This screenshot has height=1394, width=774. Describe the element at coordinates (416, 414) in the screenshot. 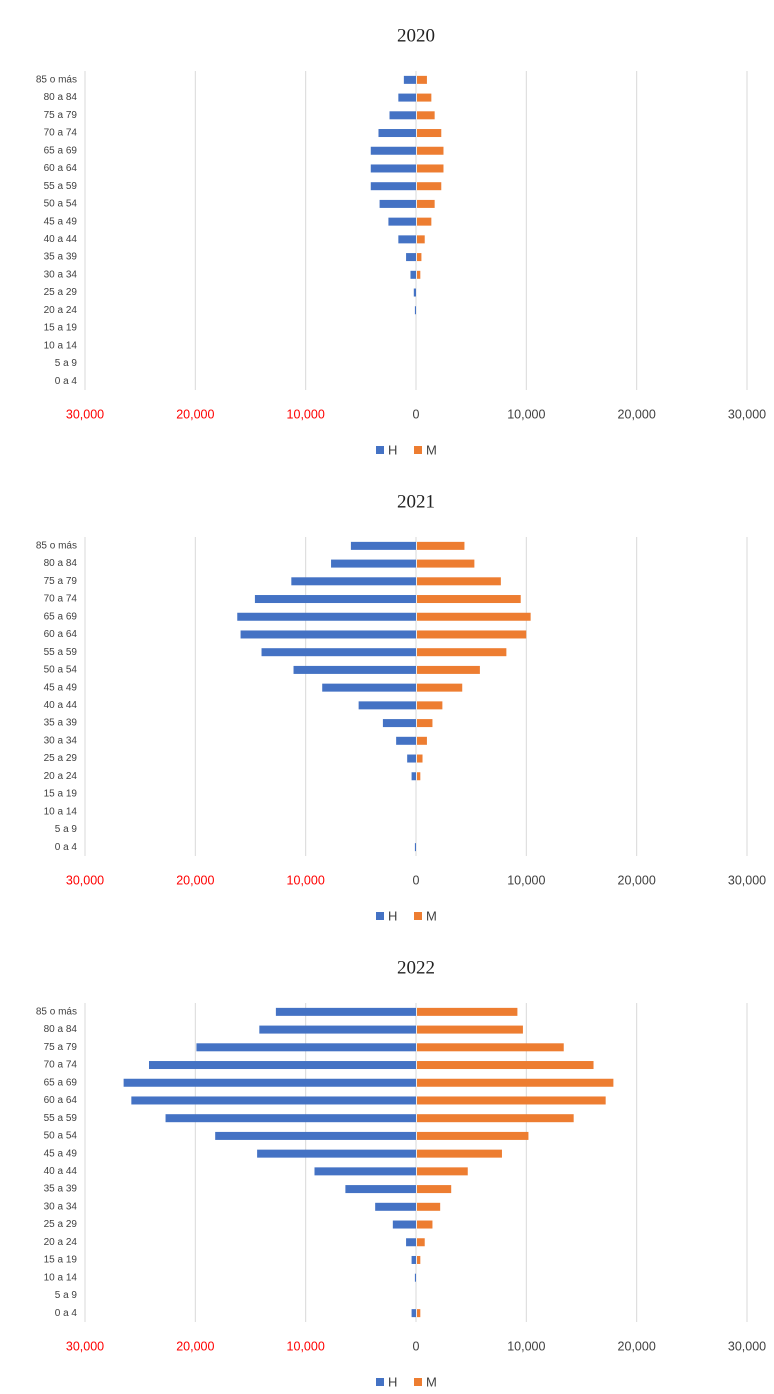

I see `x-tick-label: 0` at that location.